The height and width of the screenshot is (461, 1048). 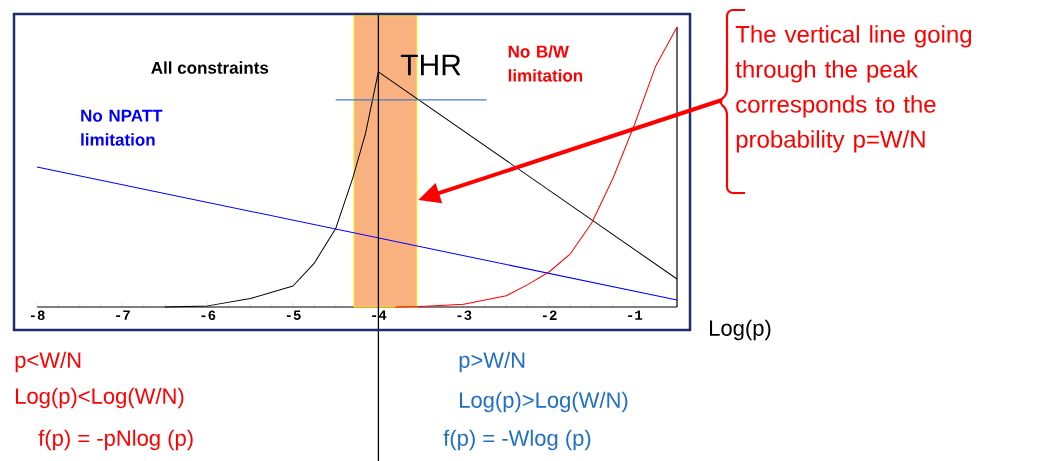 I want to click on series-label: No NPATT limitation, so click(x=122, y=127).